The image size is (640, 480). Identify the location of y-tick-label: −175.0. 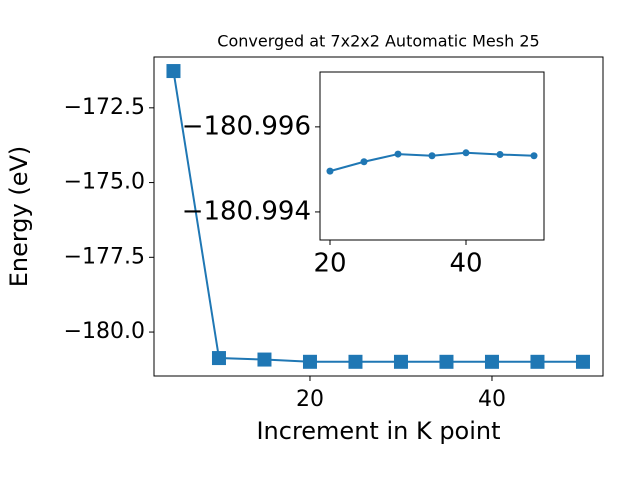
(104, 182).